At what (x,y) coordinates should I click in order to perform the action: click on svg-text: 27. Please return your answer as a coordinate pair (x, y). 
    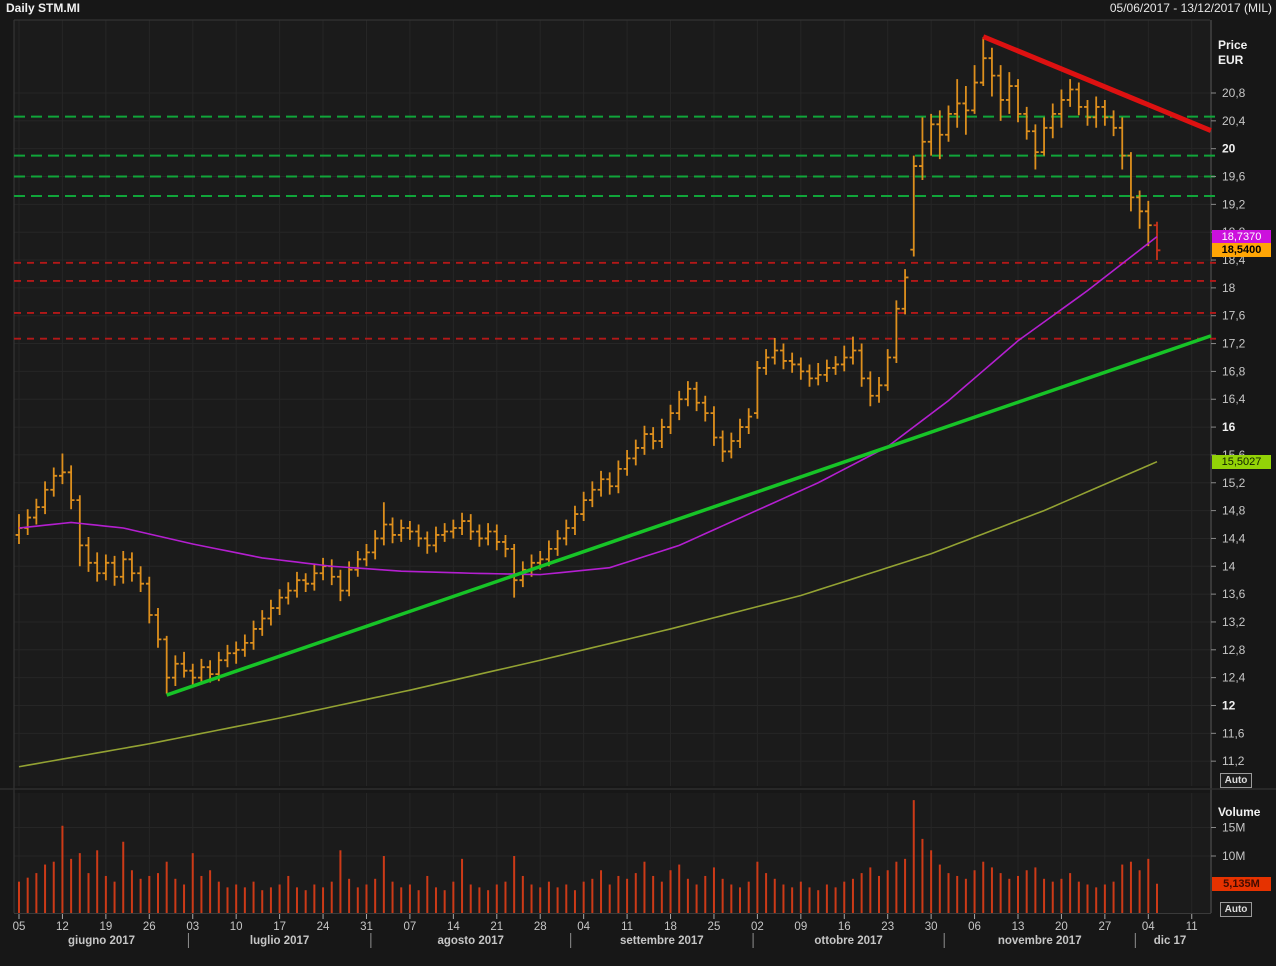
    Looking at the image, I should click on (1104, 927).